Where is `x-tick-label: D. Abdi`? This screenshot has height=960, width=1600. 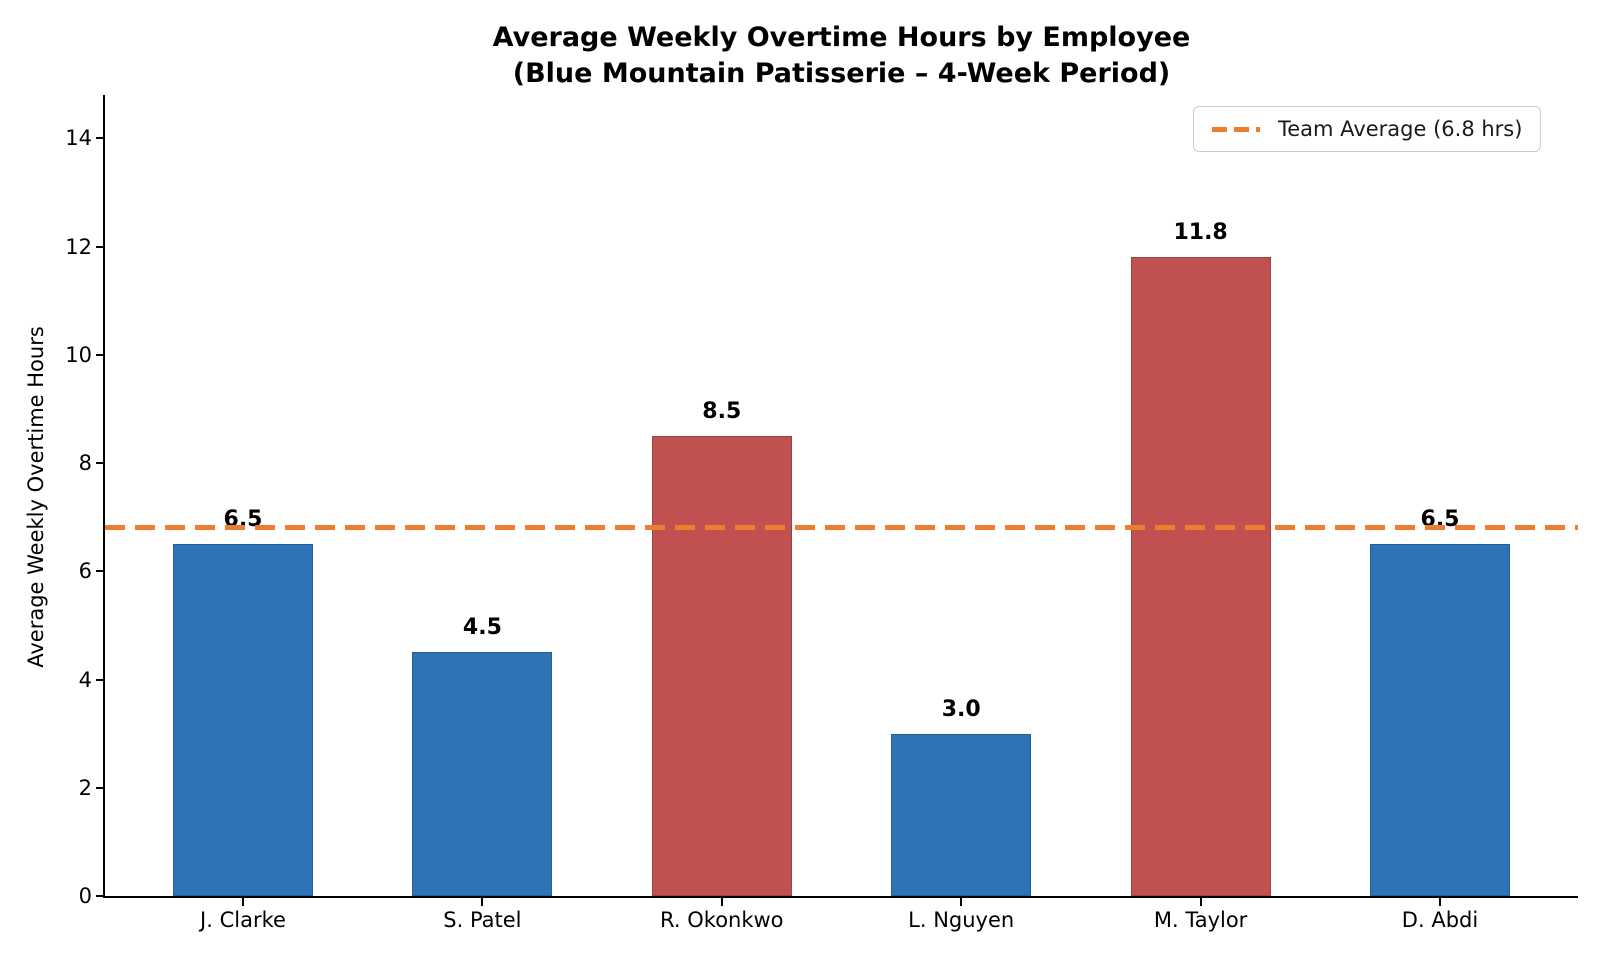 x-tick-label: D. Abdi is located at coordinates (1440, 920).